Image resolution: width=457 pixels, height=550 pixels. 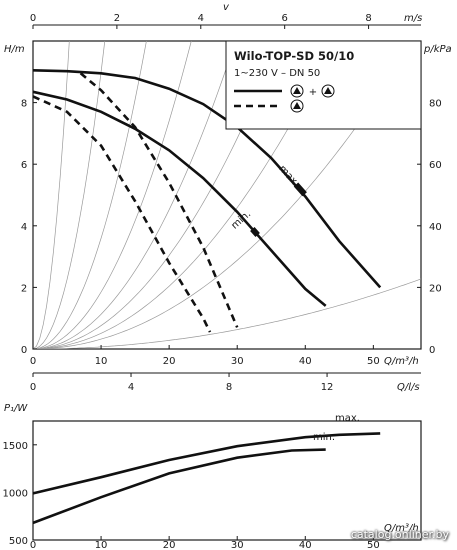 I want to click on power-label-max: max., so click(x=347, y=418).